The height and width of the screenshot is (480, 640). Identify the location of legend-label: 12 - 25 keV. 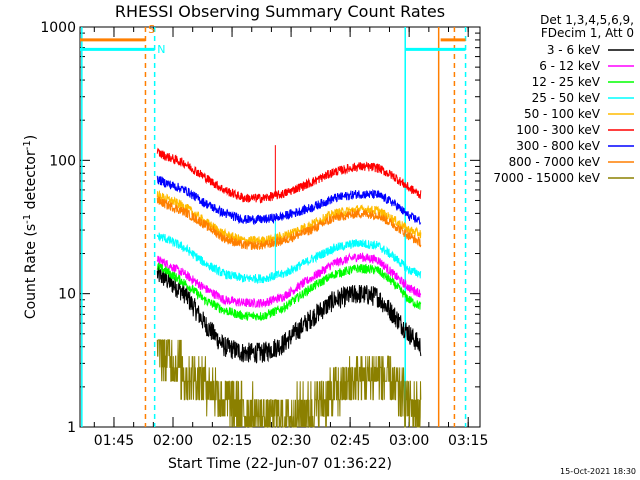
(566, 82).